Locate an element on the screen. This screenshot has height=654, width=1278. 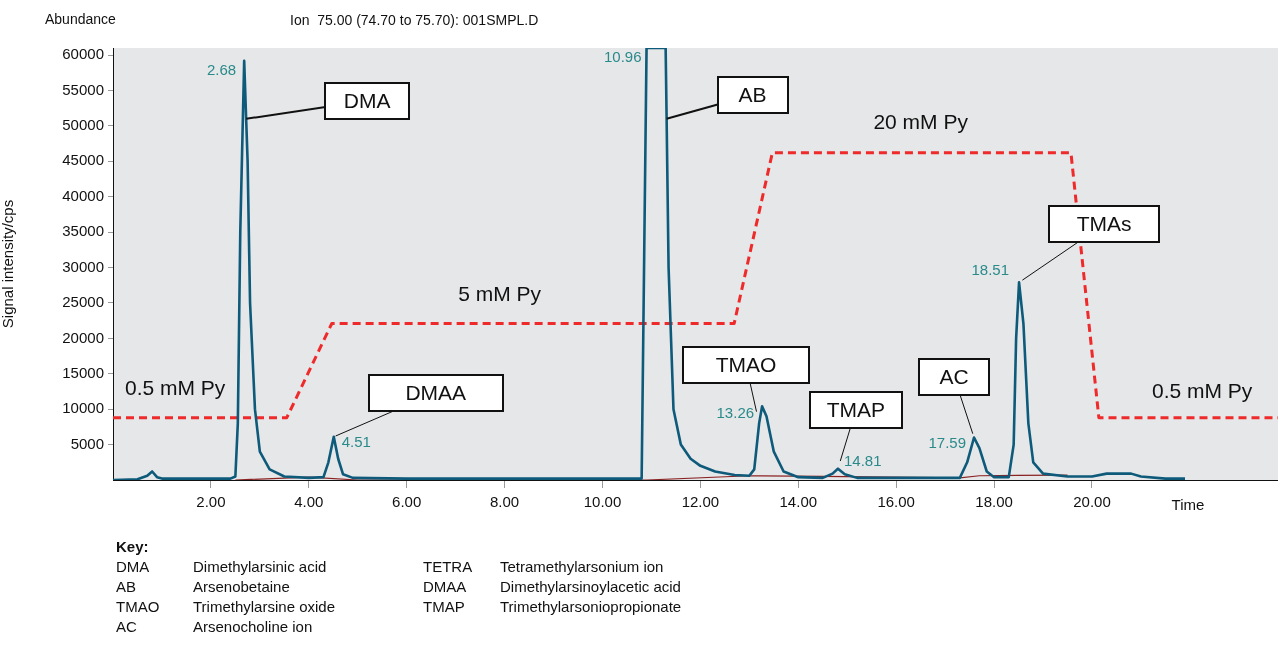
y-tick-label: 45000 is located at coordinates (83, 160).